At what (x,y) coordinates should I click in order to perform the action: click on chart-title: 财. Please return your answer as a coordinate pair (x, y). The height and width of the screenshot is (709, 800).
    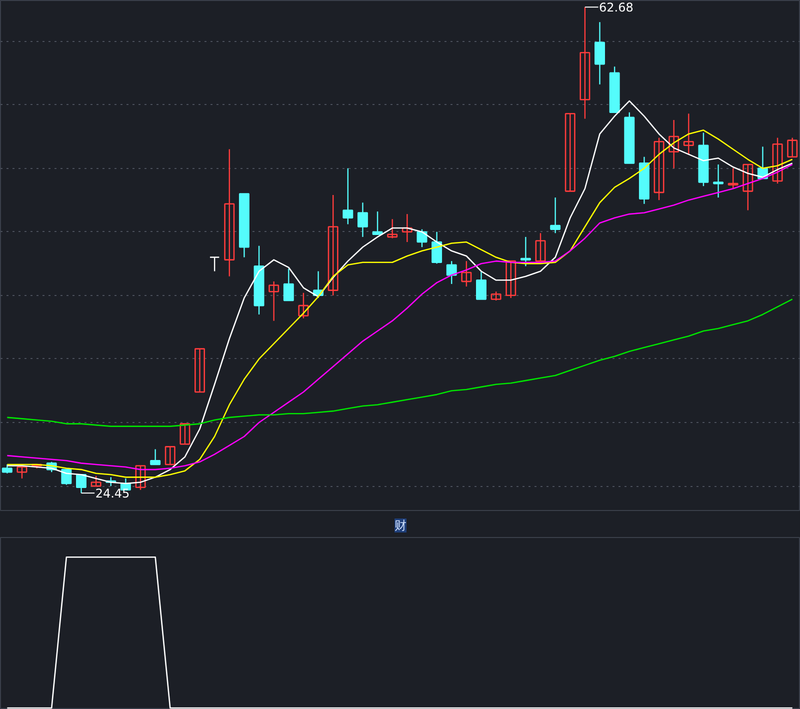
    Looking at the image, I should click on (400, 525).